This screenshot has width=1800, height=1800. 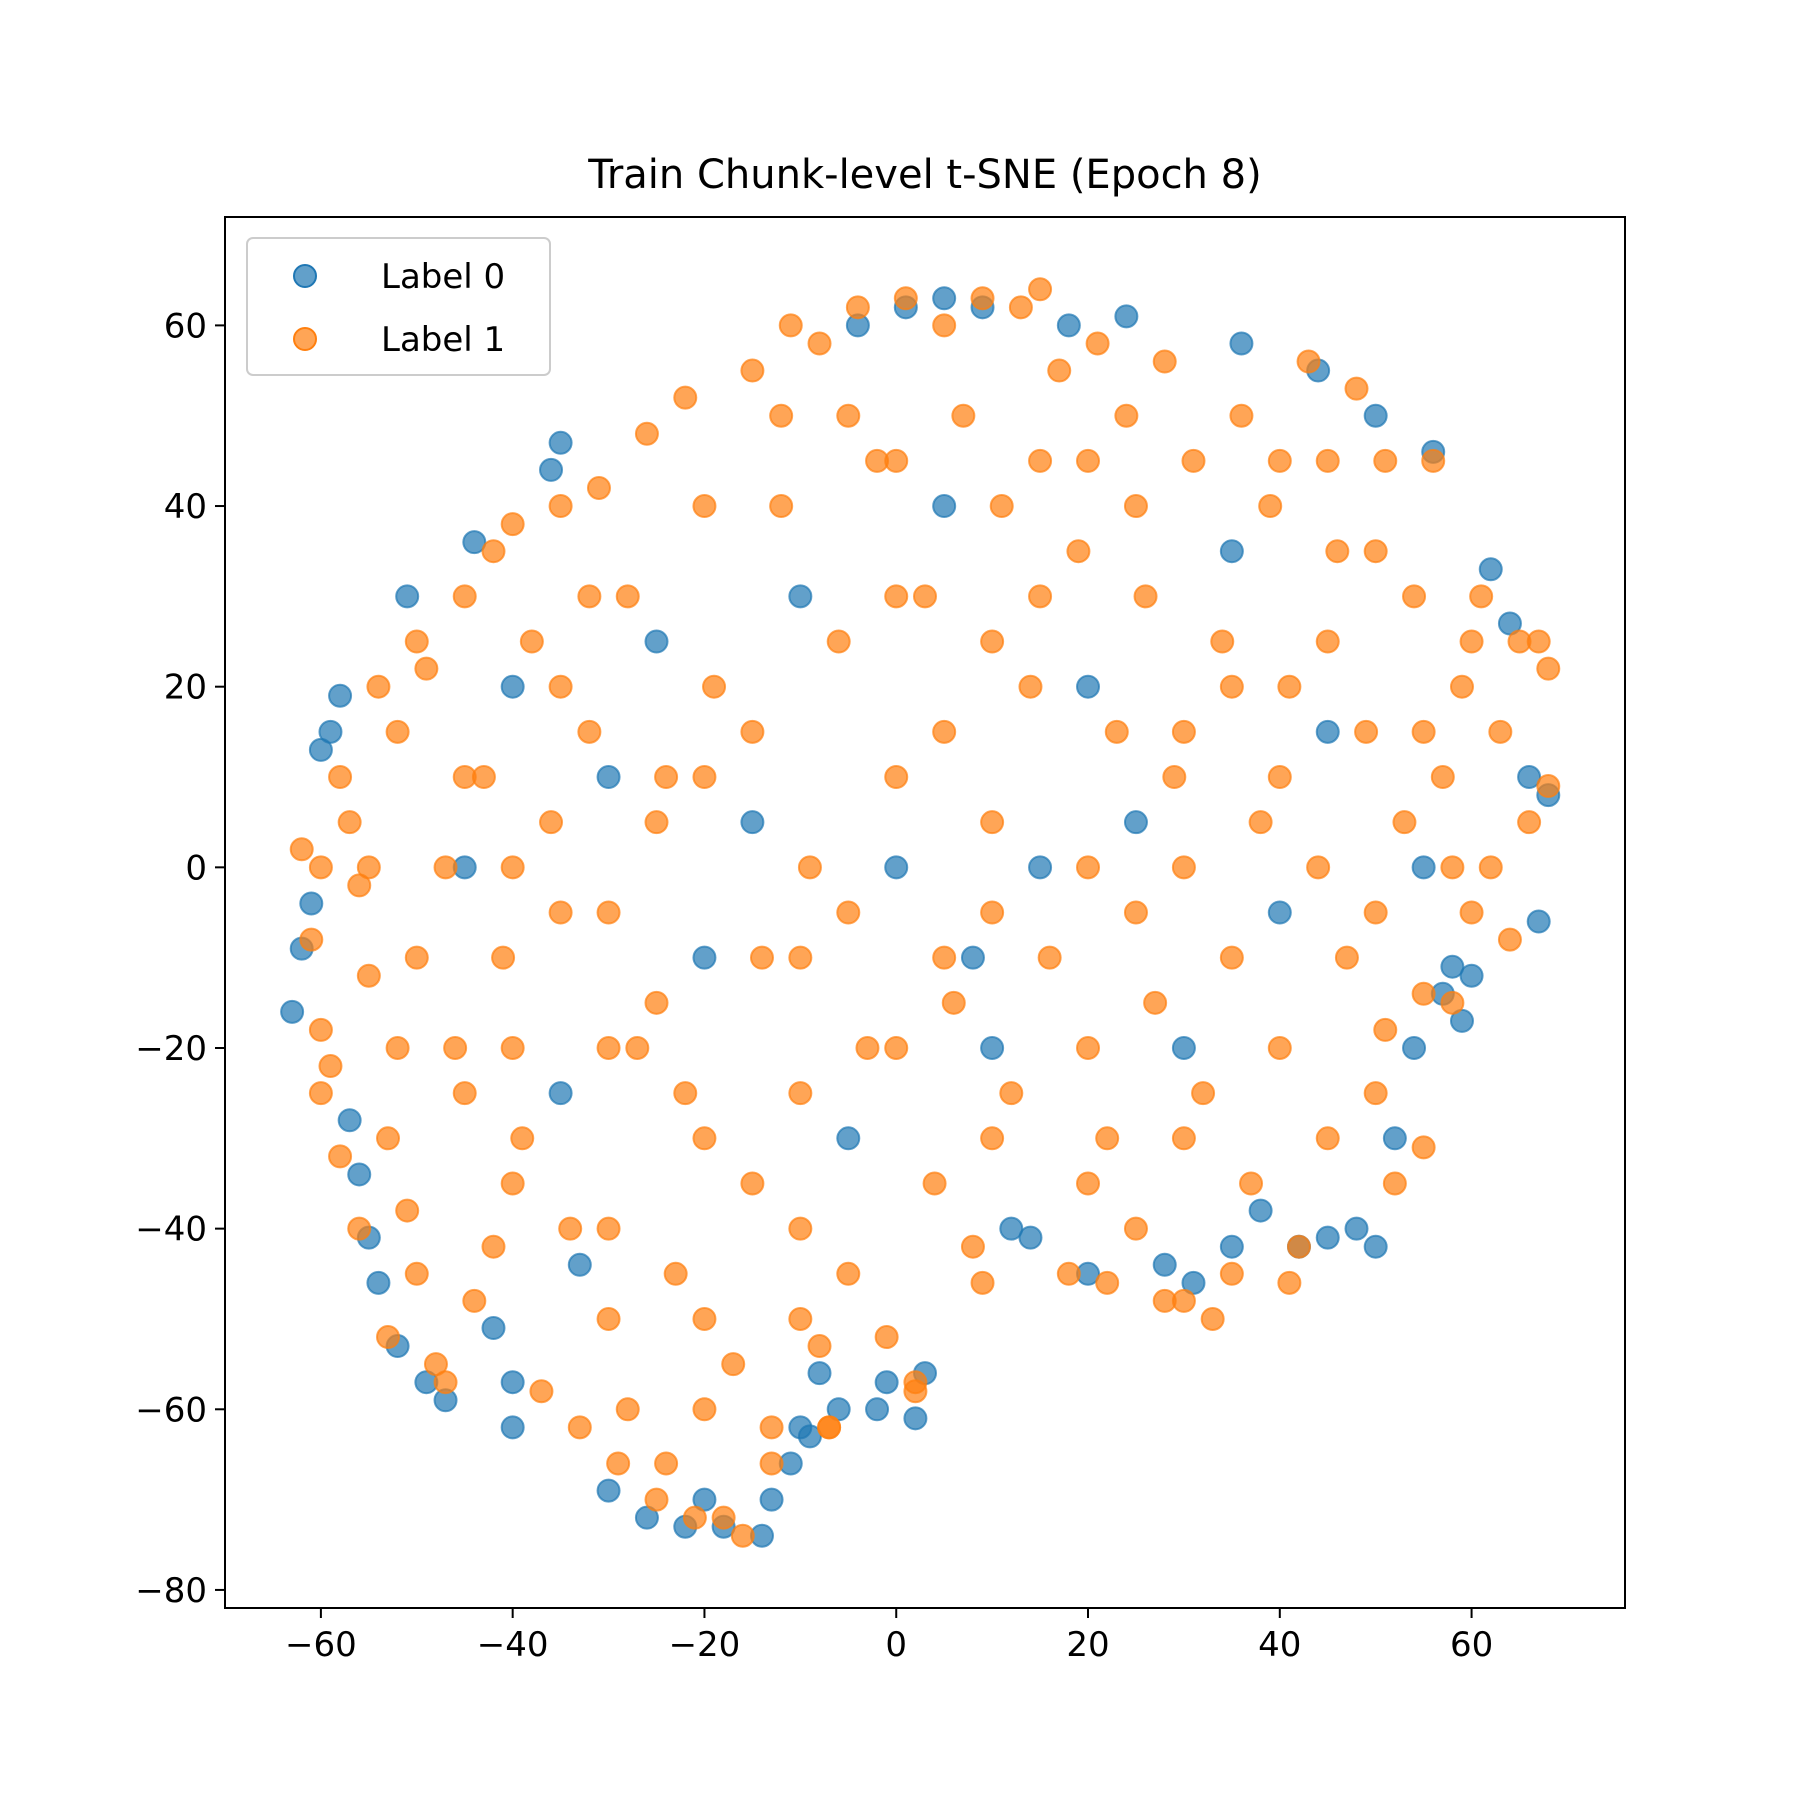 What do you see at coordinates (1087, 1645) in the screenshot?
I see `x-tick-label: 20` at bounding box center [1087, 1645].